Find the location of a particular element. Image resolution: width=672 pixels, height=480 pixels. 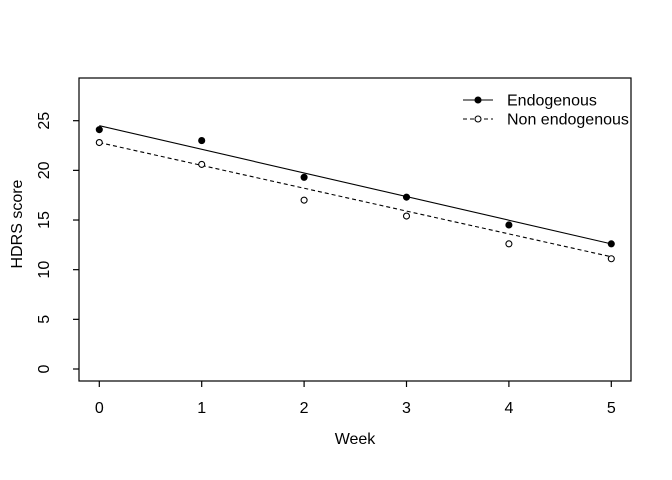

y-tick-label: 20 is located at coordinates (44, 170).